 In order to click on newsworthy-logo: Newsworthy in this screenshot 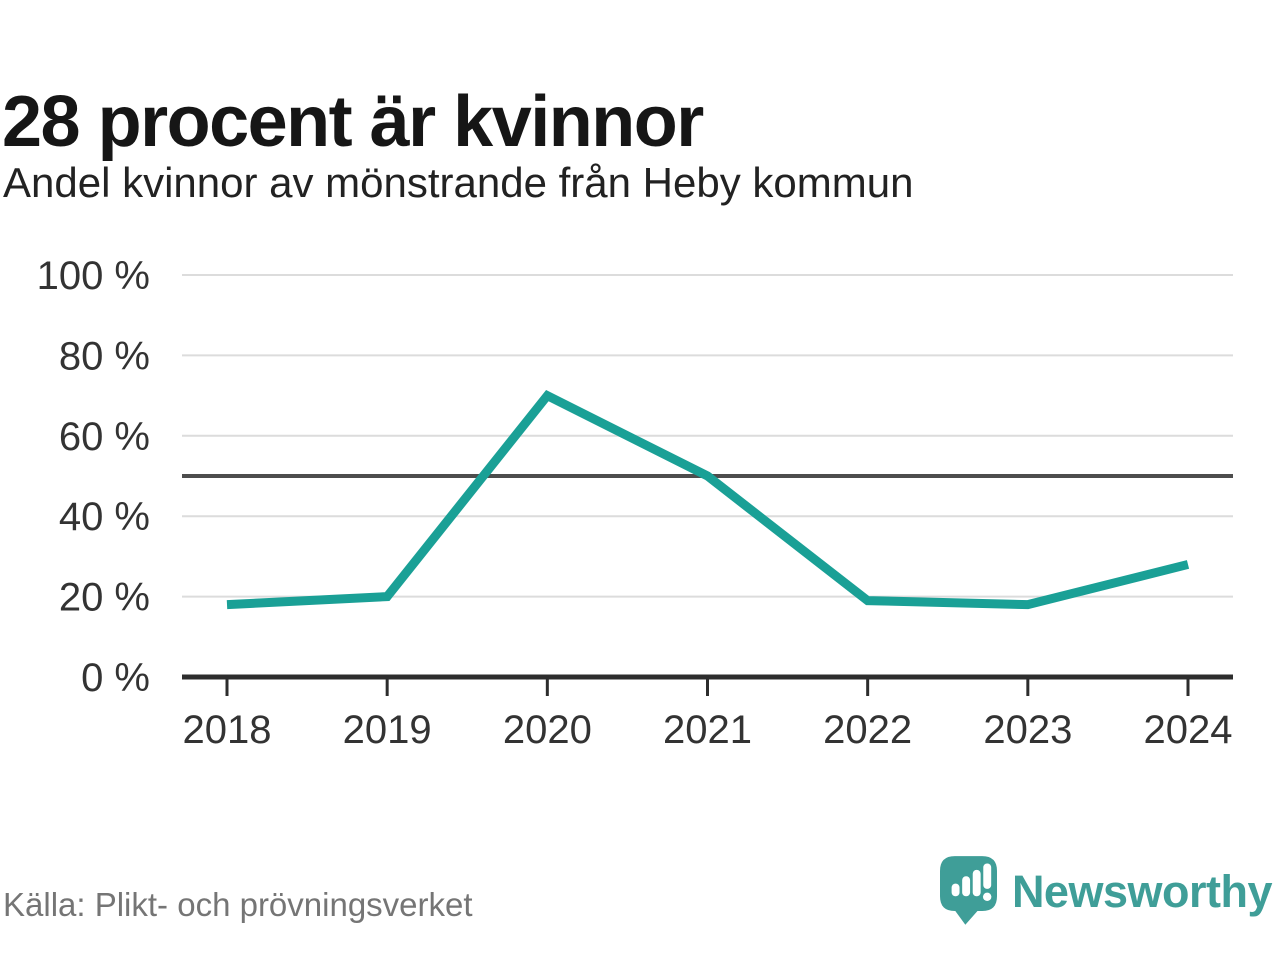, I will do `click(1106, 891)`.